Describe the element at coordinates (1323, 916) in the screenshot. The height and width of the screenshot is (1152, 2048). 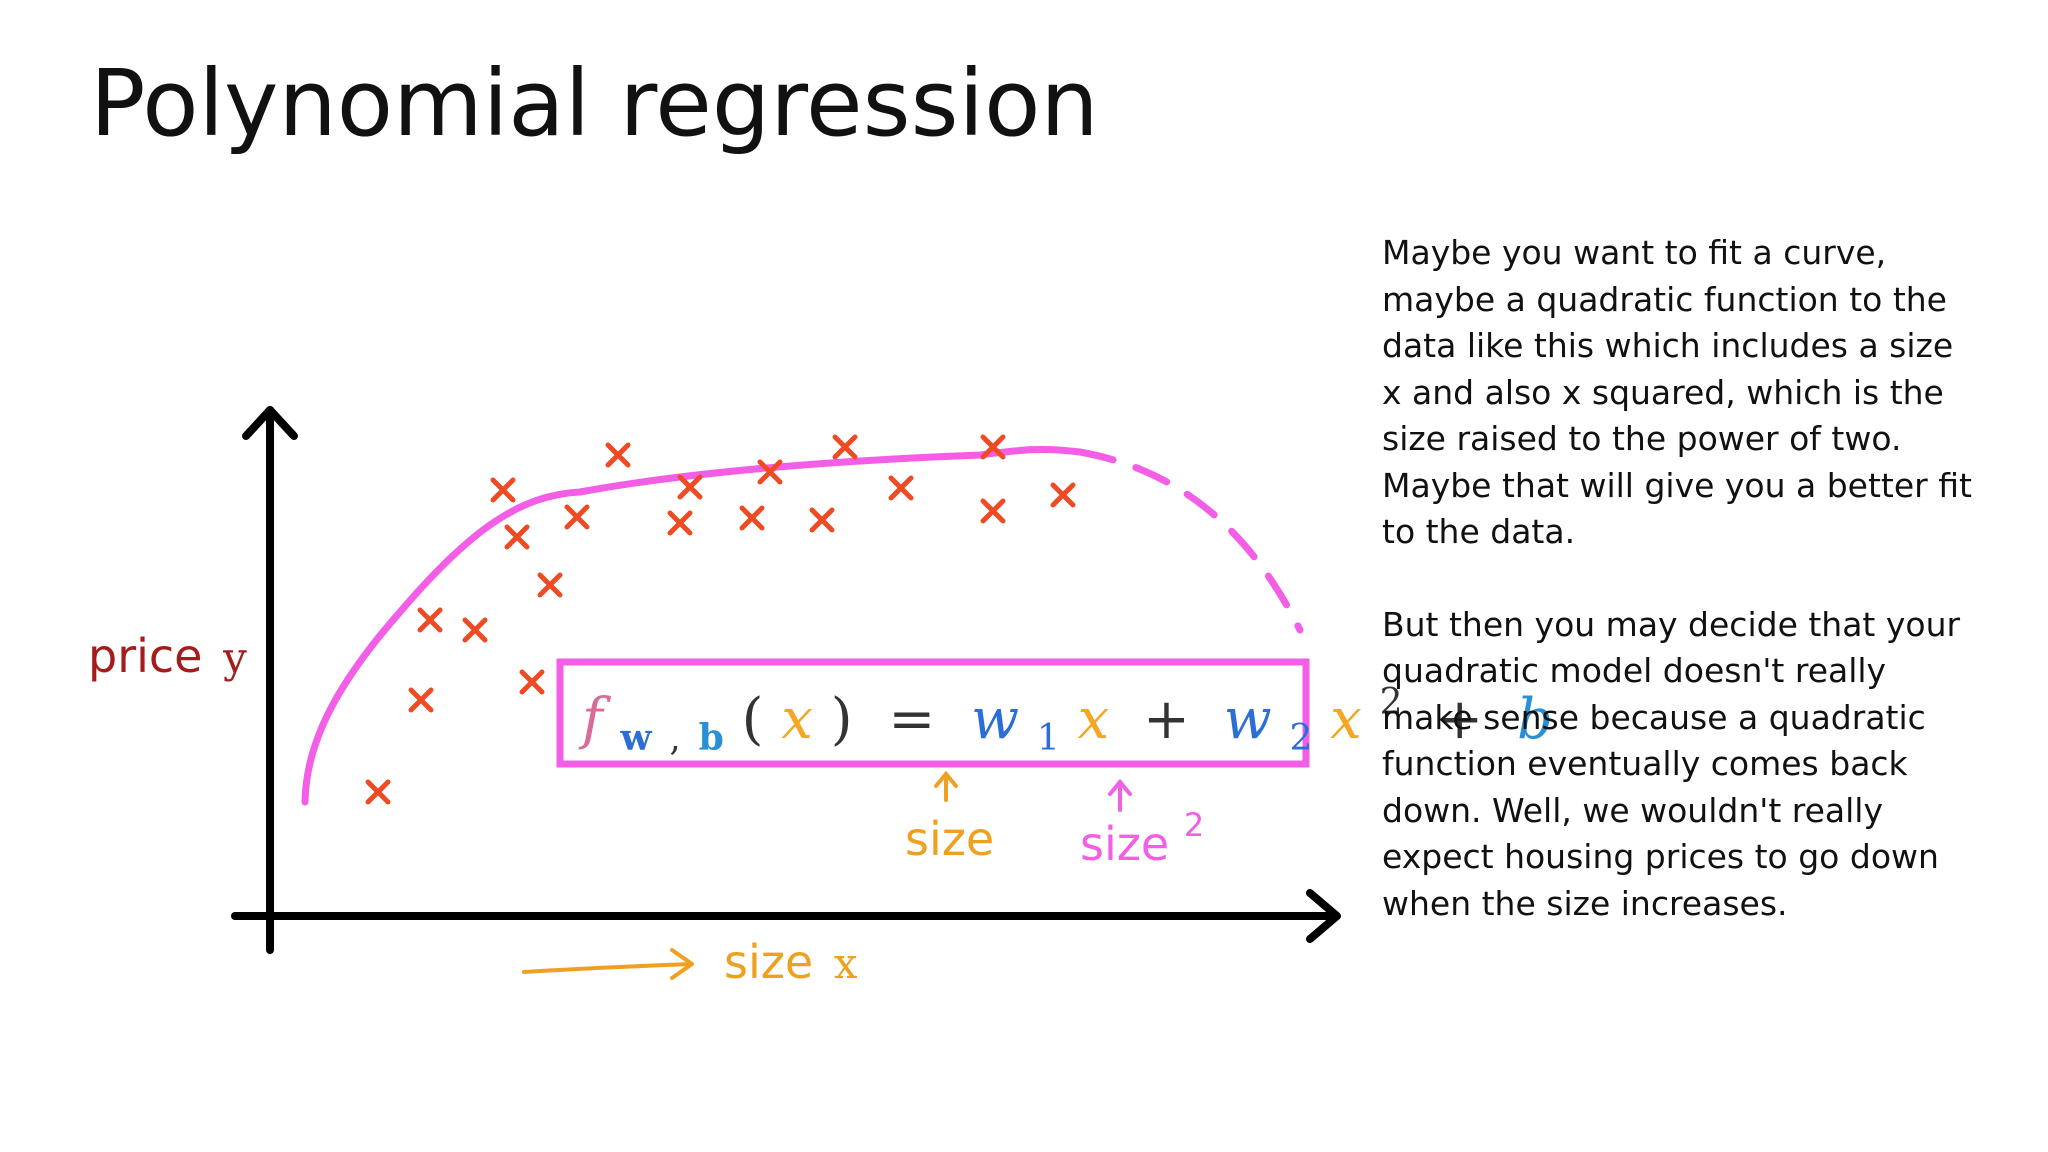
I see `x-axis-arrowhead` at that location.